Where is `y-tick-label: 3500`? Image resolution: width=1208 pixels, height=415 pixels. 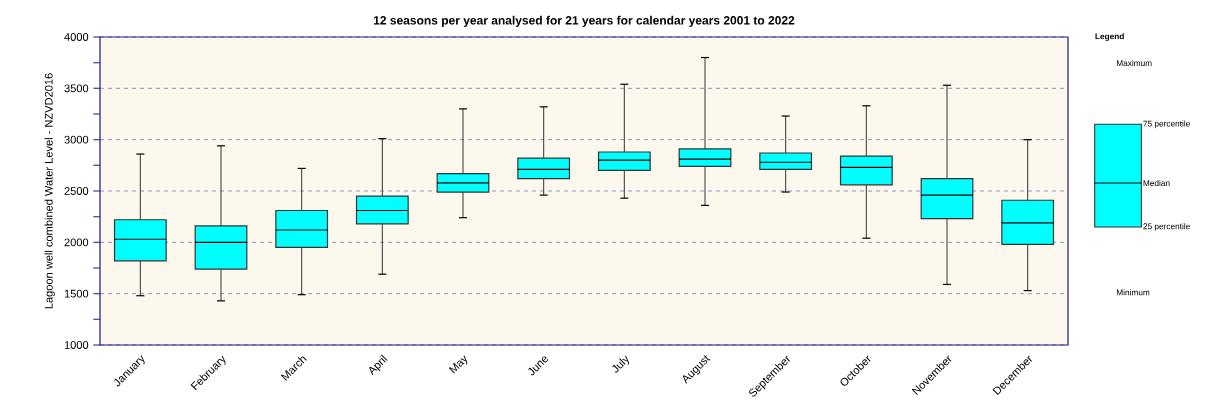
y-tick-label: 3500 is located at coordinates (76, 88).